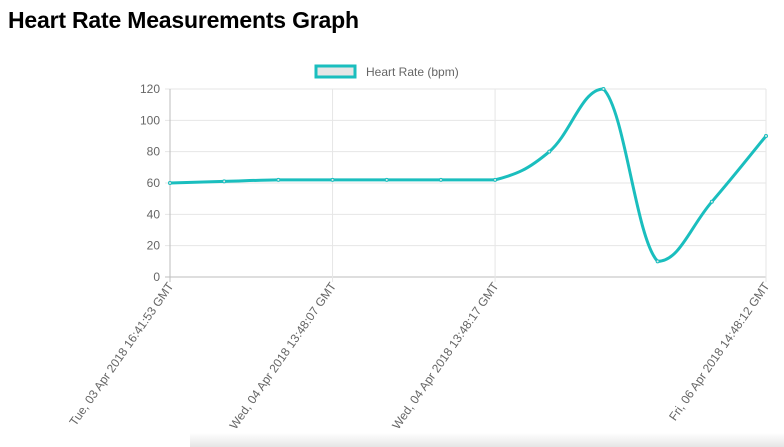 The image size is (784, 447). What do you see at coordinates (150, 120) in the screenshot?
I see `y-tick-label: 100` at bounding box center [150, 120].